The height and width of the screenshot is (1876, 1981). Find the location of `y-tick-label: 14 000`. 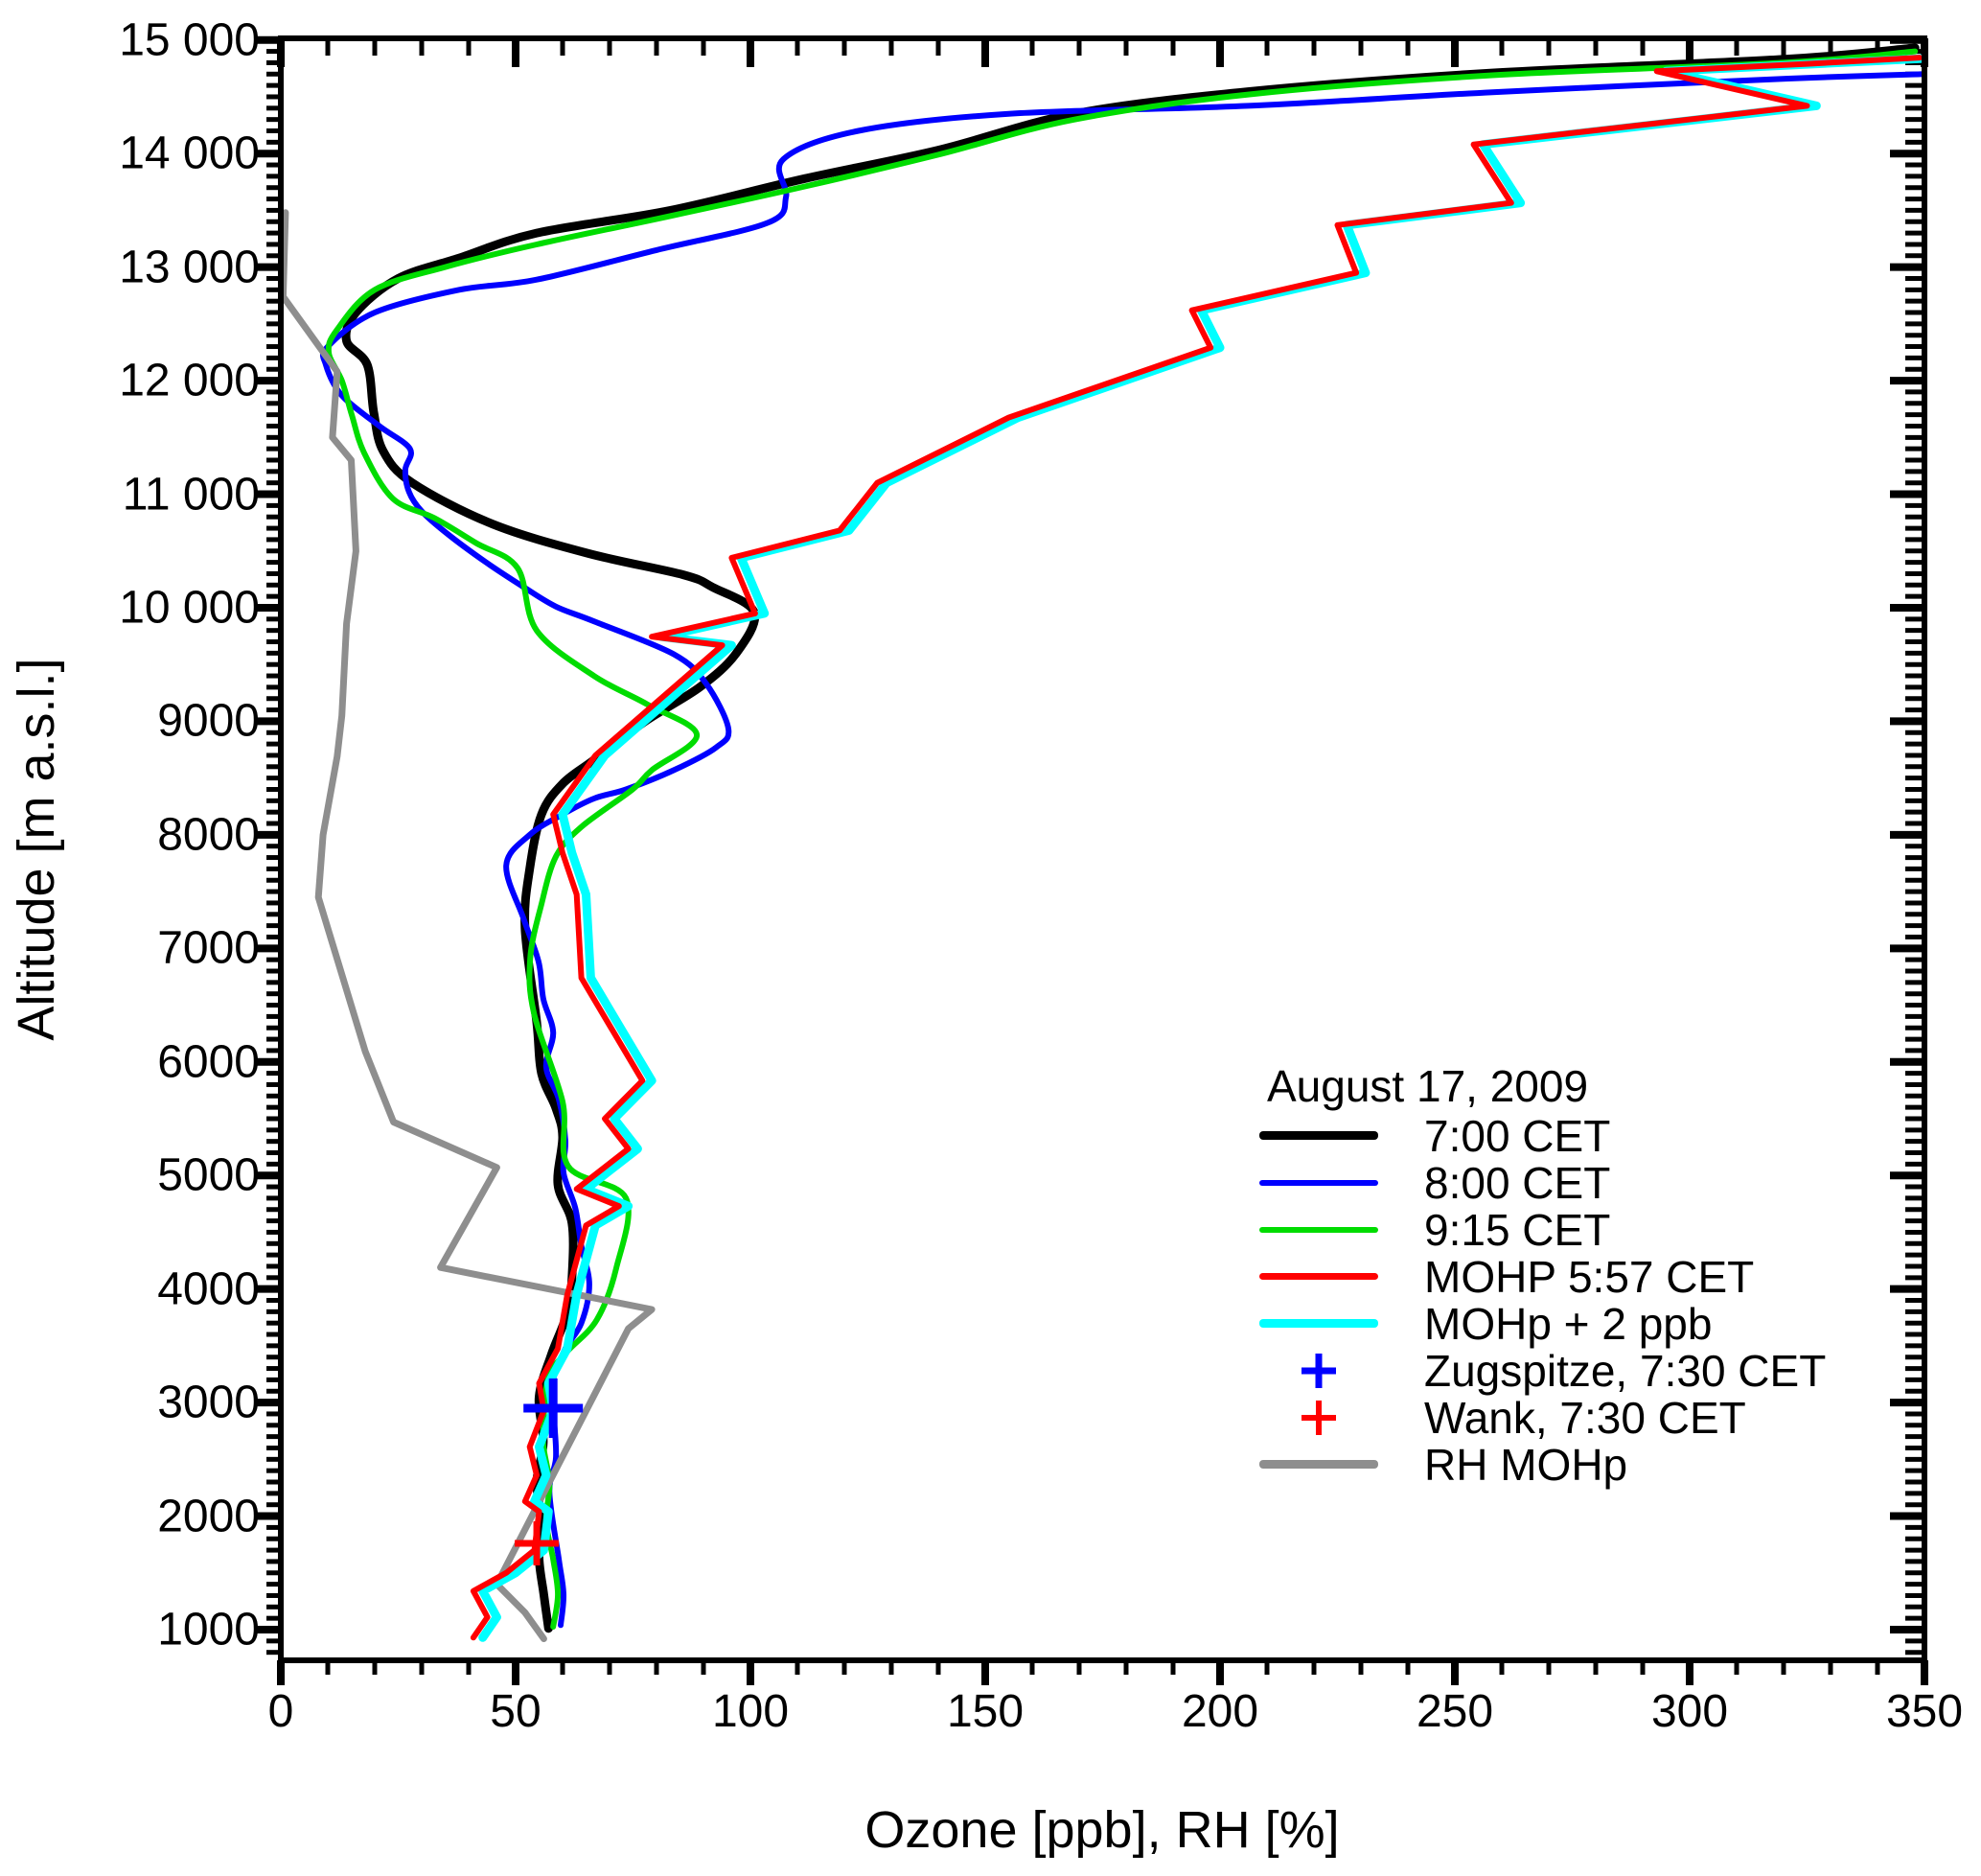

y-tick-label: 14 000 is located at coordinates (189, 153).